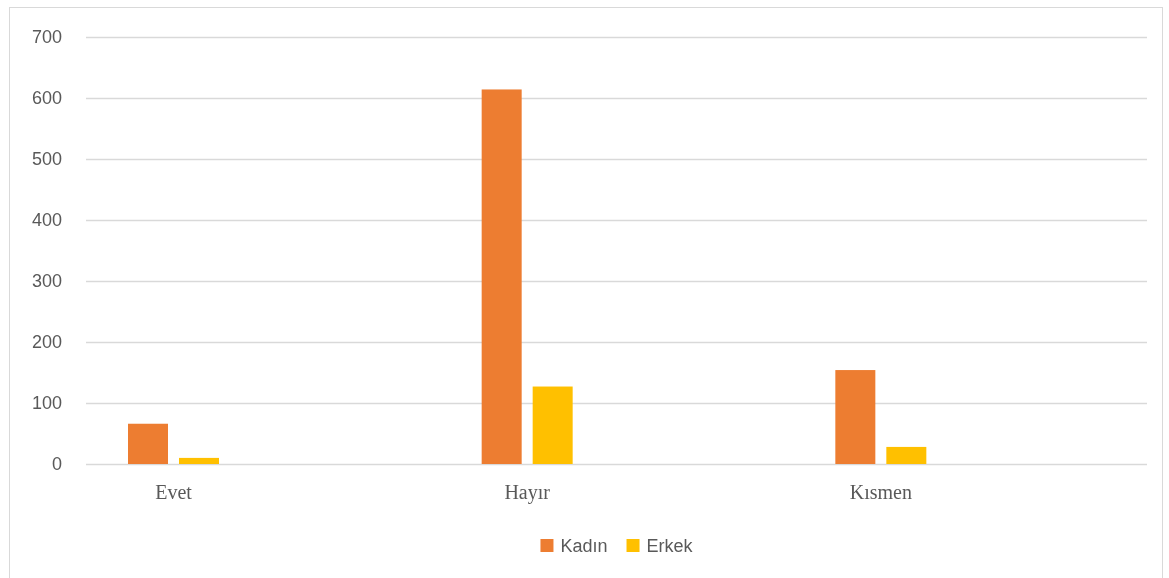 The width and height of the screenshot is (1169, 578). Describe the element at coordinates (46, 342) in the screenshot. I see `y-tick-label: 200` at that location.